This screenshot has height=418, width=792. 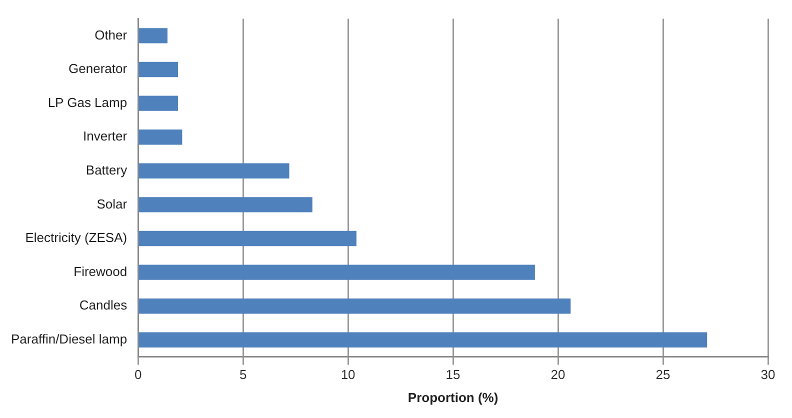 I want to click on y-tick-label: Other, so click(x=111, y=34).